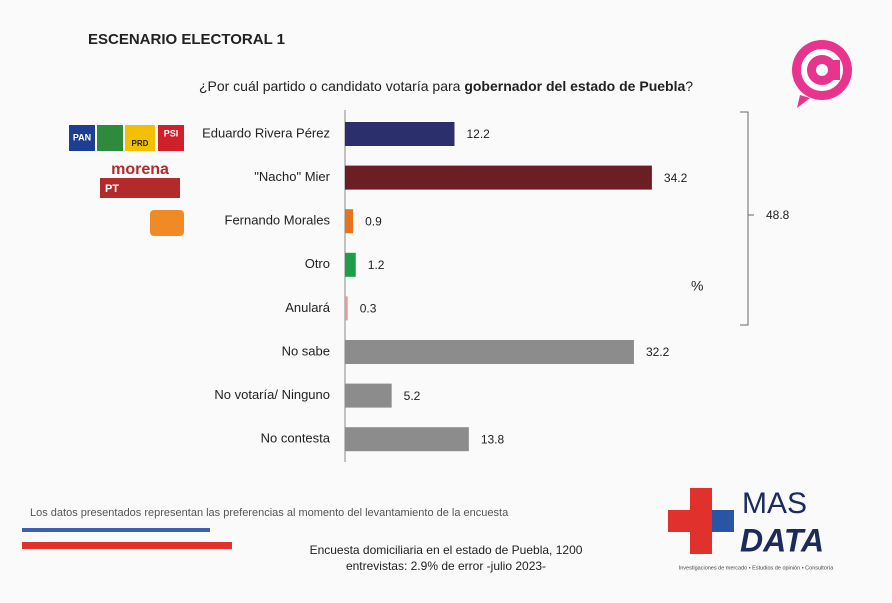 Image resolution: width=892 pixels, height=603 pixels. I want to click on category-label: No contesta, so click(296, 438).